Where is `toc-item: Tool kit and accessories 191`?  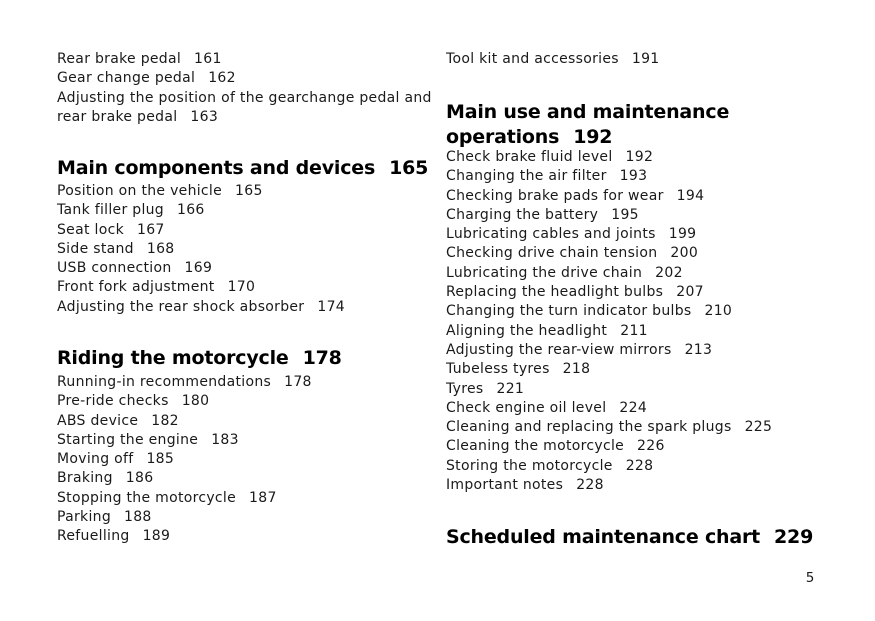
toc-item: Tool kit and accessories 191 is located at coordinates (638, 59).